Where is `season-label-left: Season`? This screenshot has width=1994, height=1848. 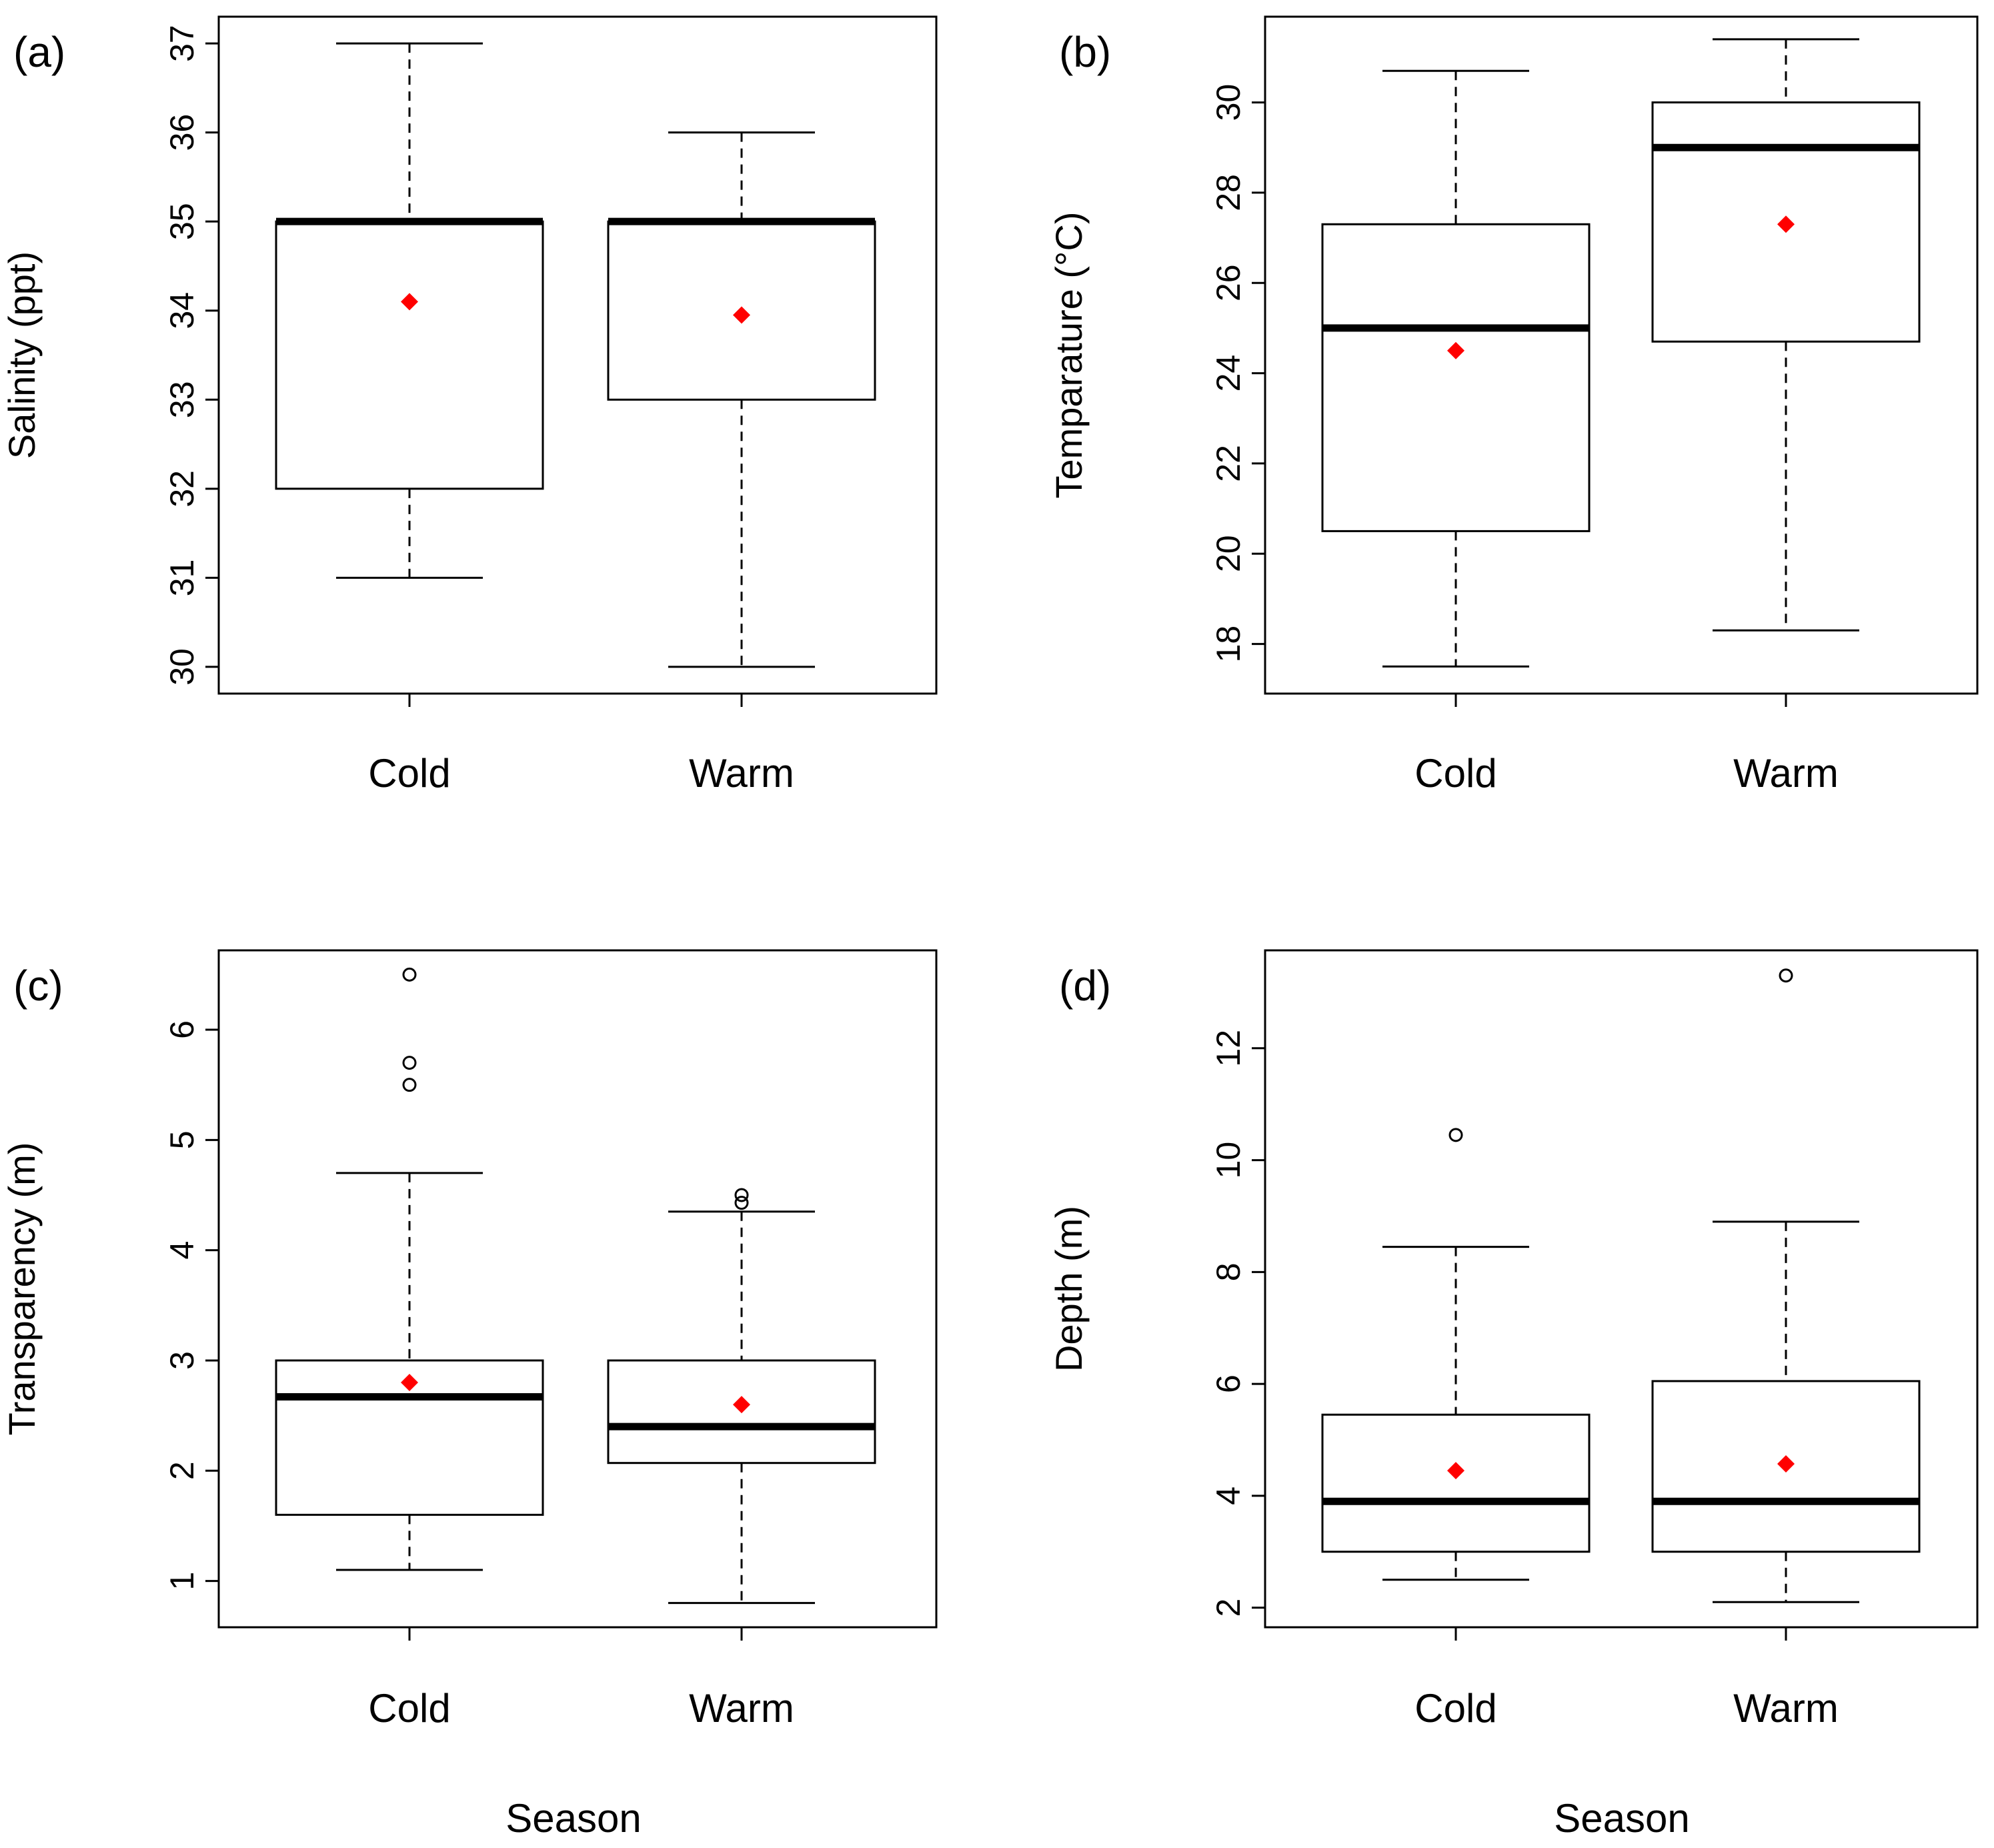
season-label-left: Season is located at coordinates (574, 1818).